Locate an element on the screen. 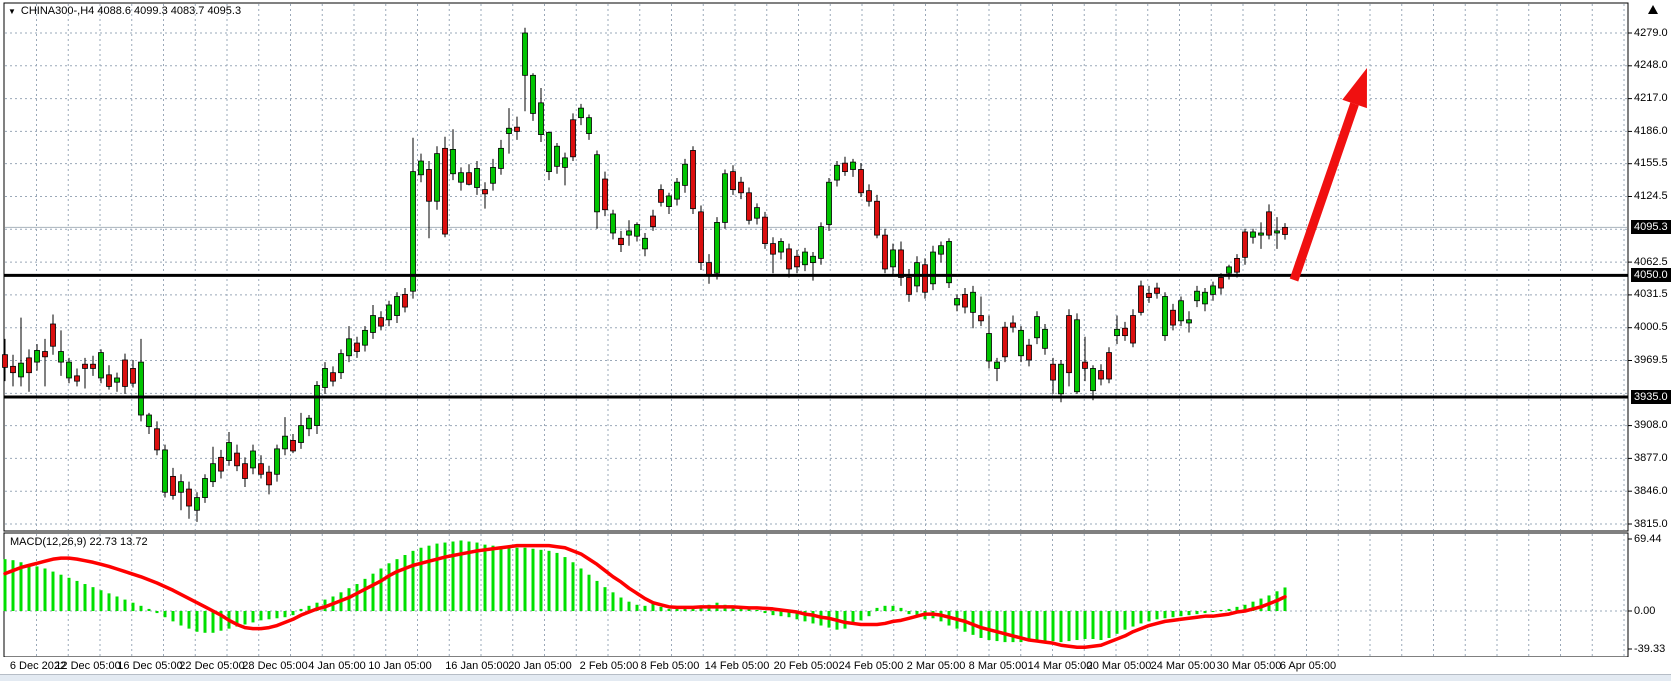  price-tag-resistance: 4050.0 is located at coordinates (1651, 275).